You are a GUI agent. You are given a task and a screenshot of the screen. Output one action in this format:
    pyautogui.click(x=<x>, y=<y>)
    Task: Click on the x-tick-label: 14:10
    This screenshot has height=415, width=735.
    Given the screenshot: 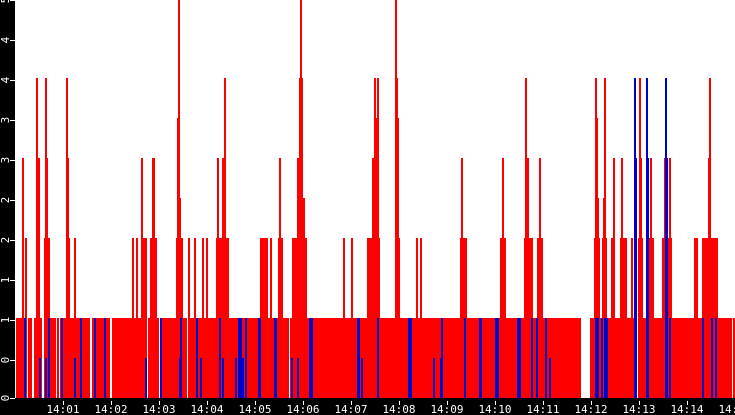 What is the action you would take?
    pyautogui.click(x=494, y=409)
    